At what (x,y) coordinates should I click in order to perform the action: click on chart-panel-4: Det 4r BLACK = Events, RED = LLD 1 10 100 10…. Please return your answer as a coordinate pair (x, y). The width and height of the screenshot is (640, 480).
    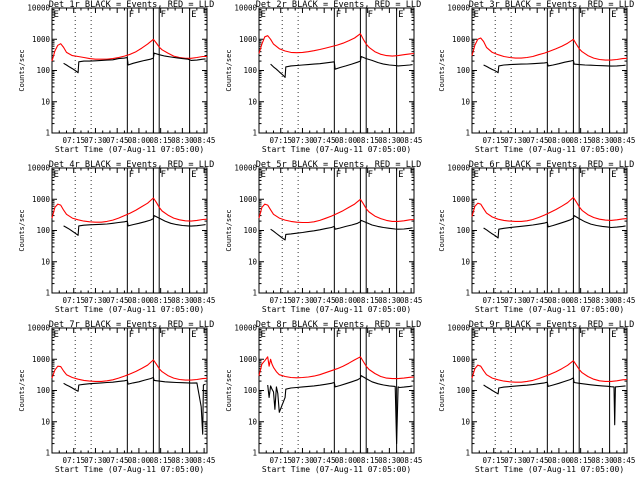
    Looking at the image, I should click on (116, 237).